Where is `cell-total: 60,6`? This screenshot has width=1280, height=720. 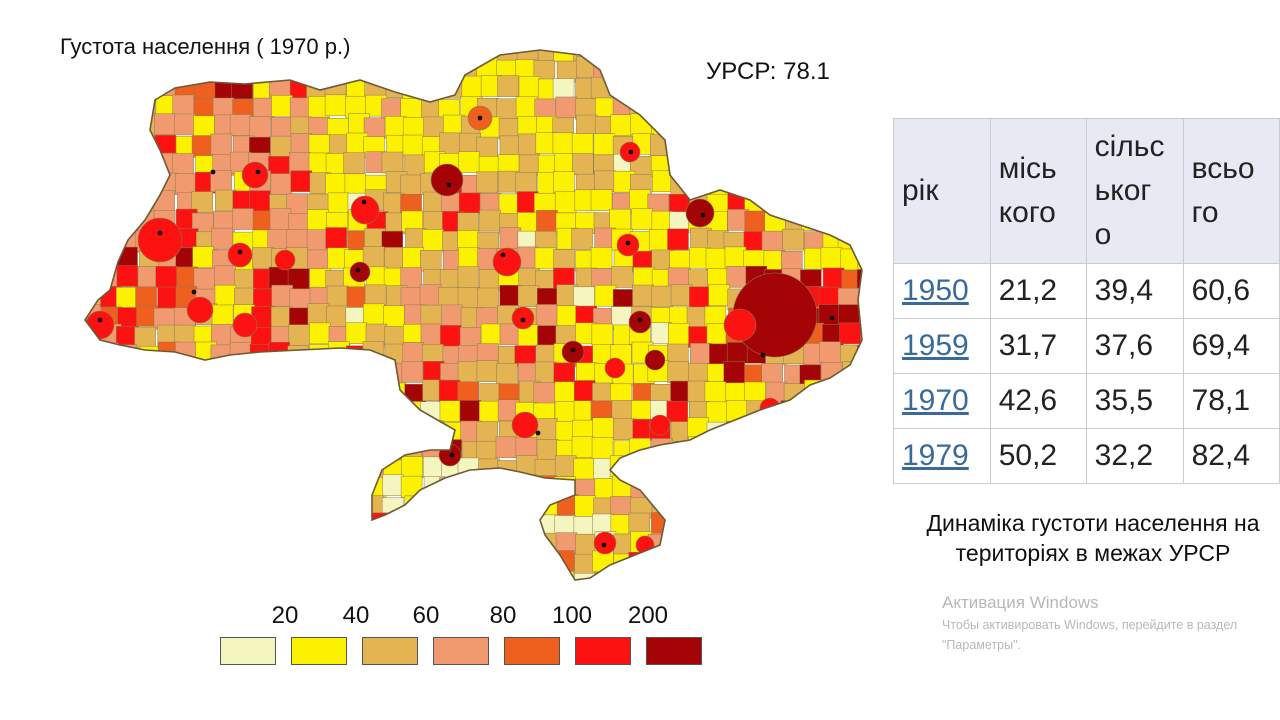
cell-total: 60,6 is located at coordinates (1231, 291).